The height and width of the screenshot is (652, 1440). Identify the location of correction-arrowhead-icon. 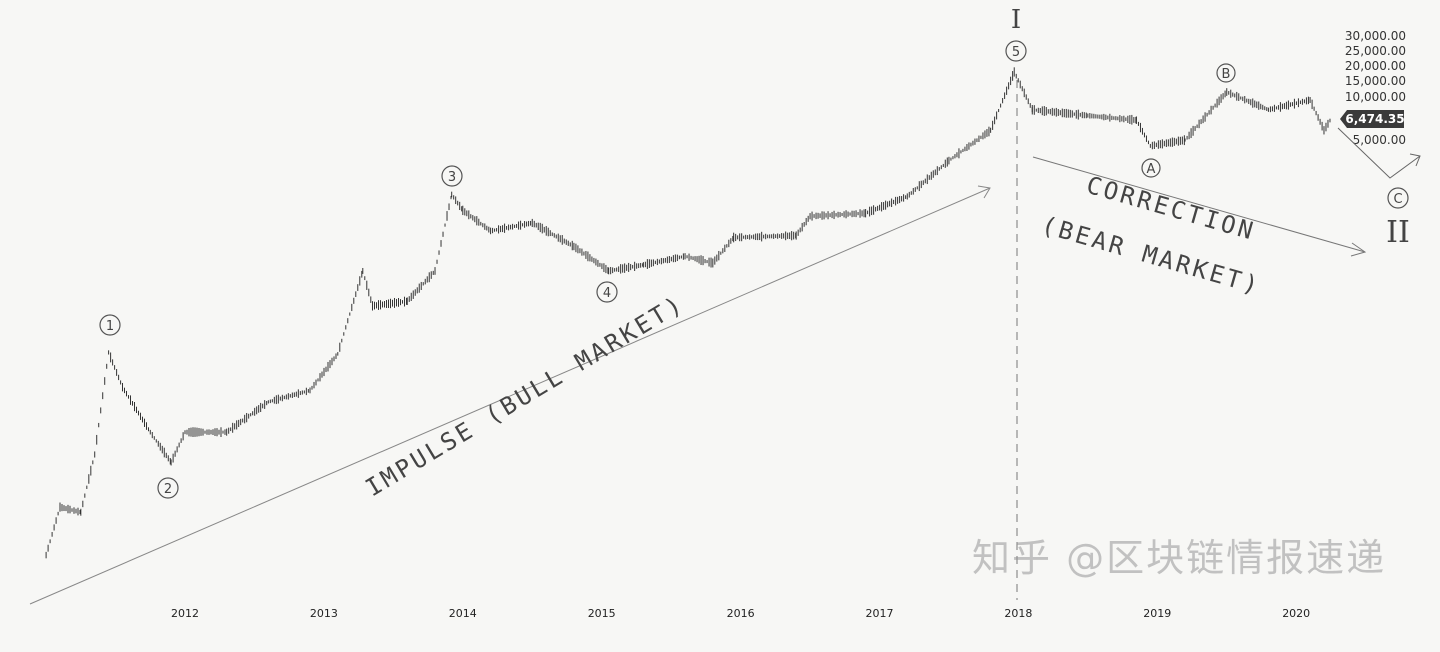
(1358, 249).